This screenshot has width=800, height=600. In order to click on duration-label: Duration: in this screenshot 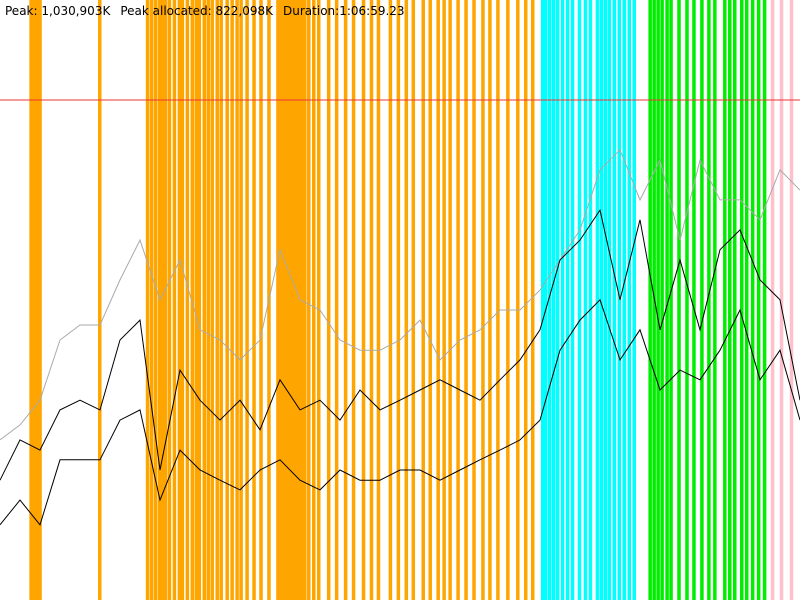, I will do `click(311, 11)`.